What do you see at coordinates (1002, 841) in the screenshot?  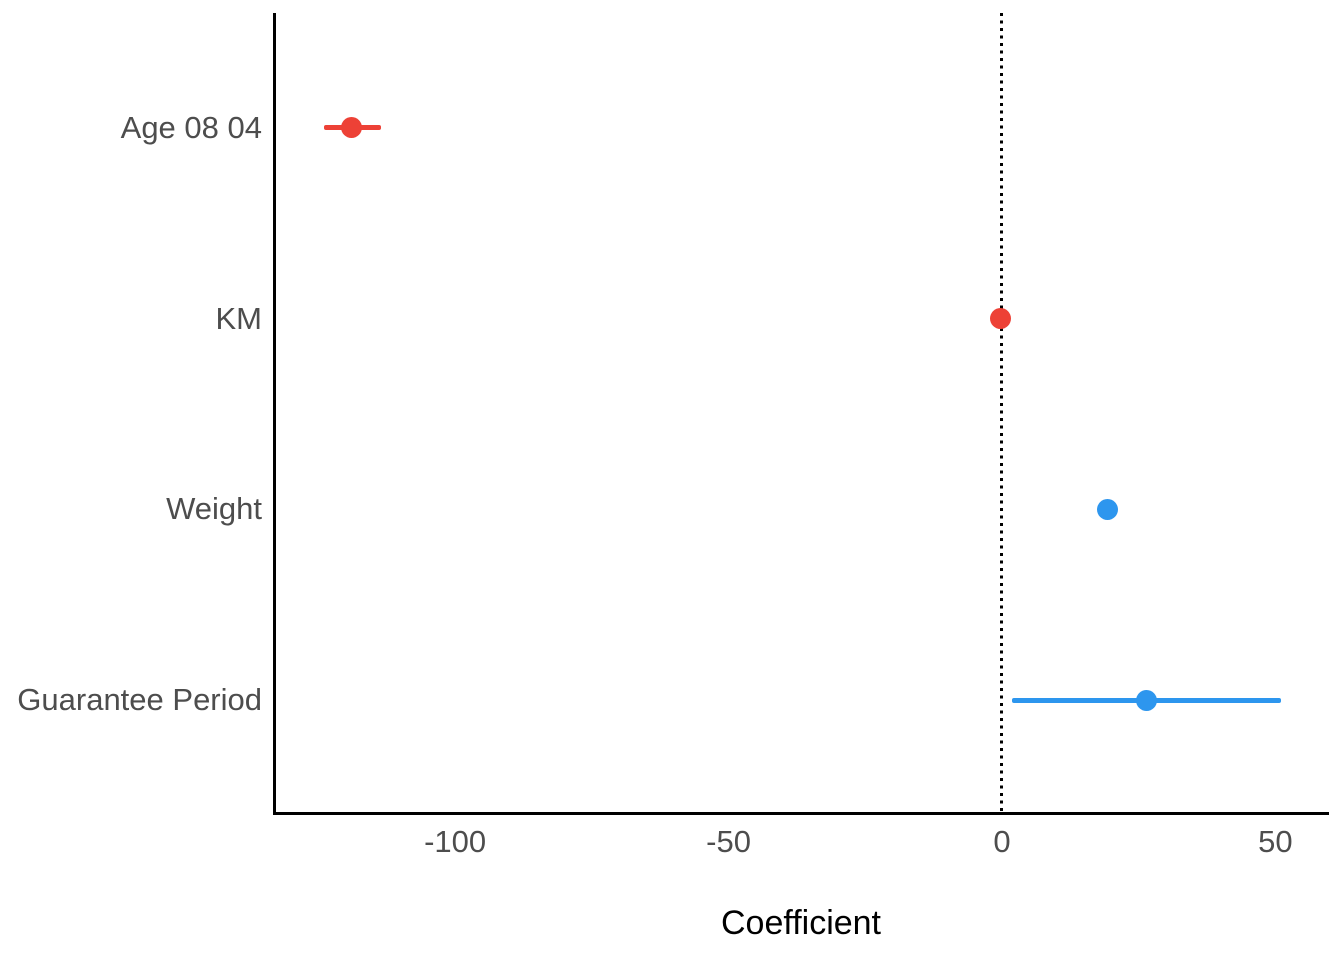 I see `x-axis-tick-label: 0` at bounding box center [1002, 841].